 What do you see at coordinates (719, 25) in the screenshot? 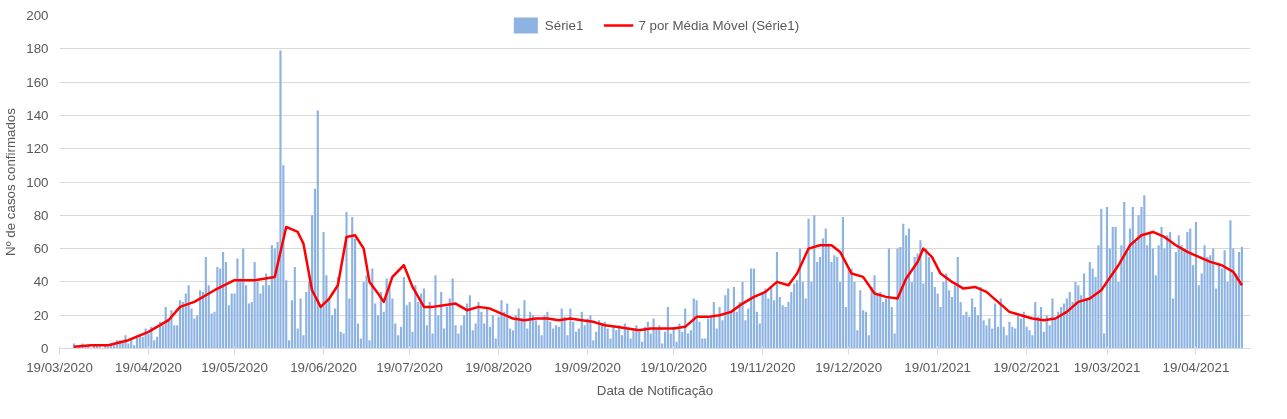
I see `legend-label: 7 por Média Móvel (Série1)` at bounding box center [719, 25].